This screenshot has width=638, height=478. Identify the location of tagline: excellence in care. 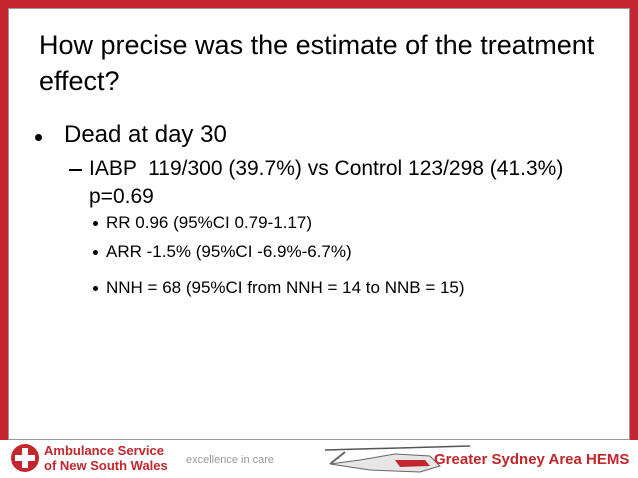
(230, 460).